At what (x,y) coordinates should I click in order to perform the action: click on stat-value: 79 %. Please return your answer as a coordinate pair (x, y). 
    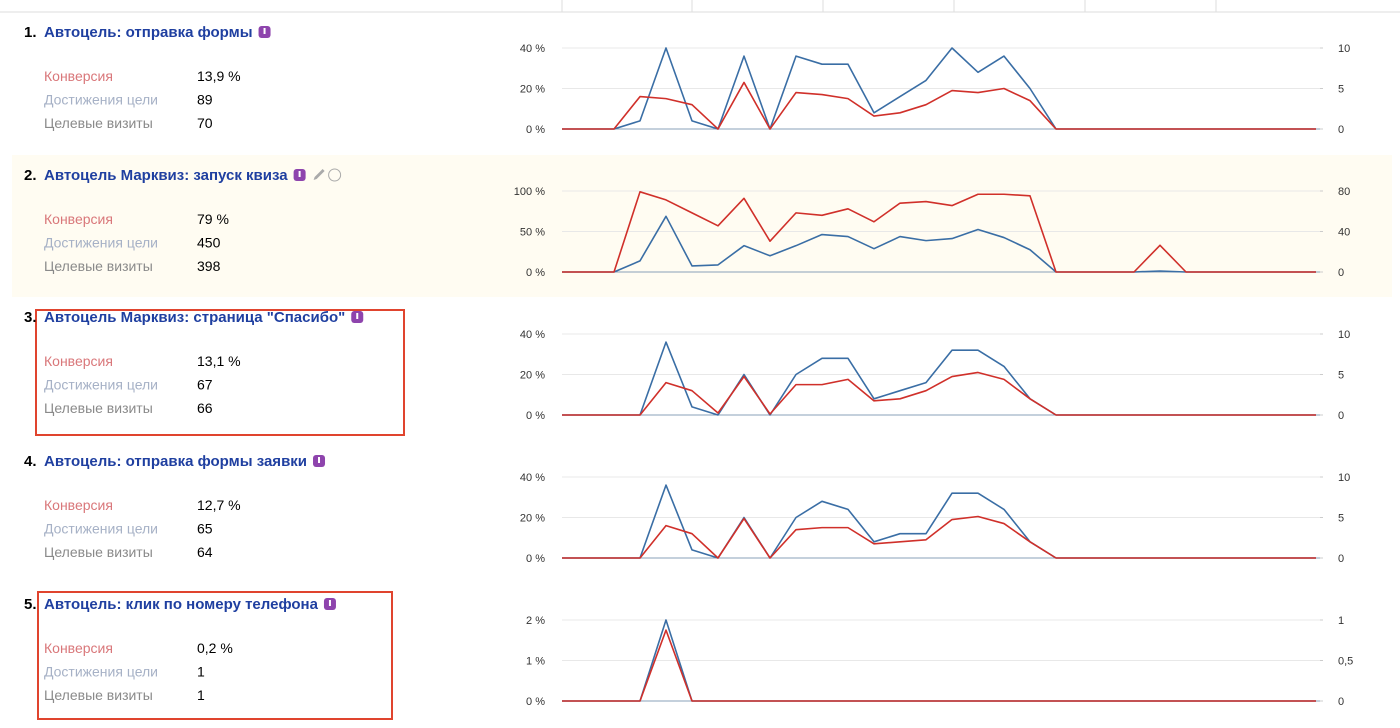
    Looking at the image, I should click on (213, 219).